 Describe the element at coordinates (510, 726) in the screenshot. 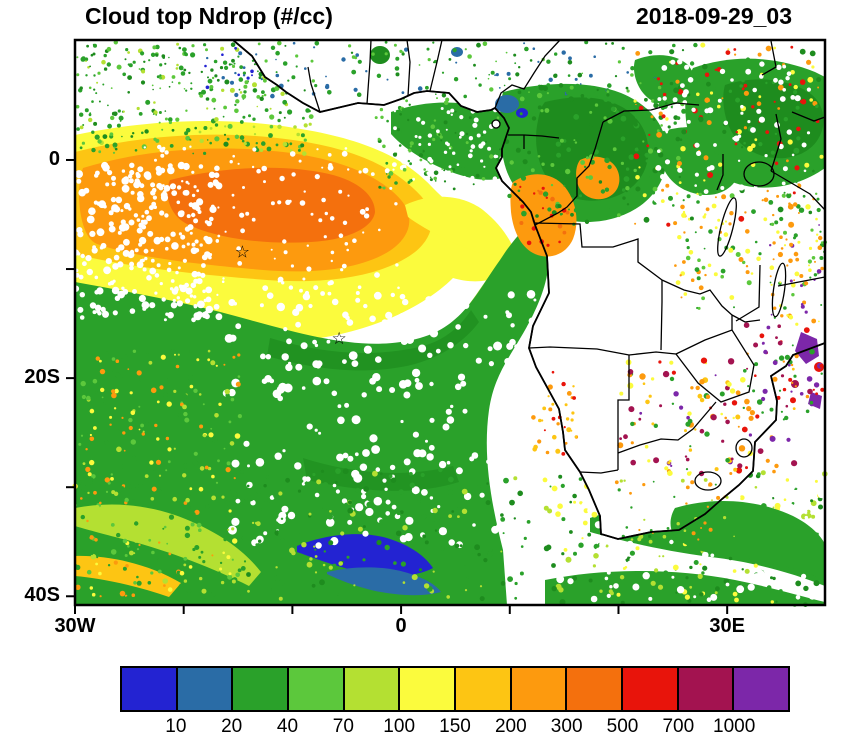

I see `colorbar-label: 200` at that location.